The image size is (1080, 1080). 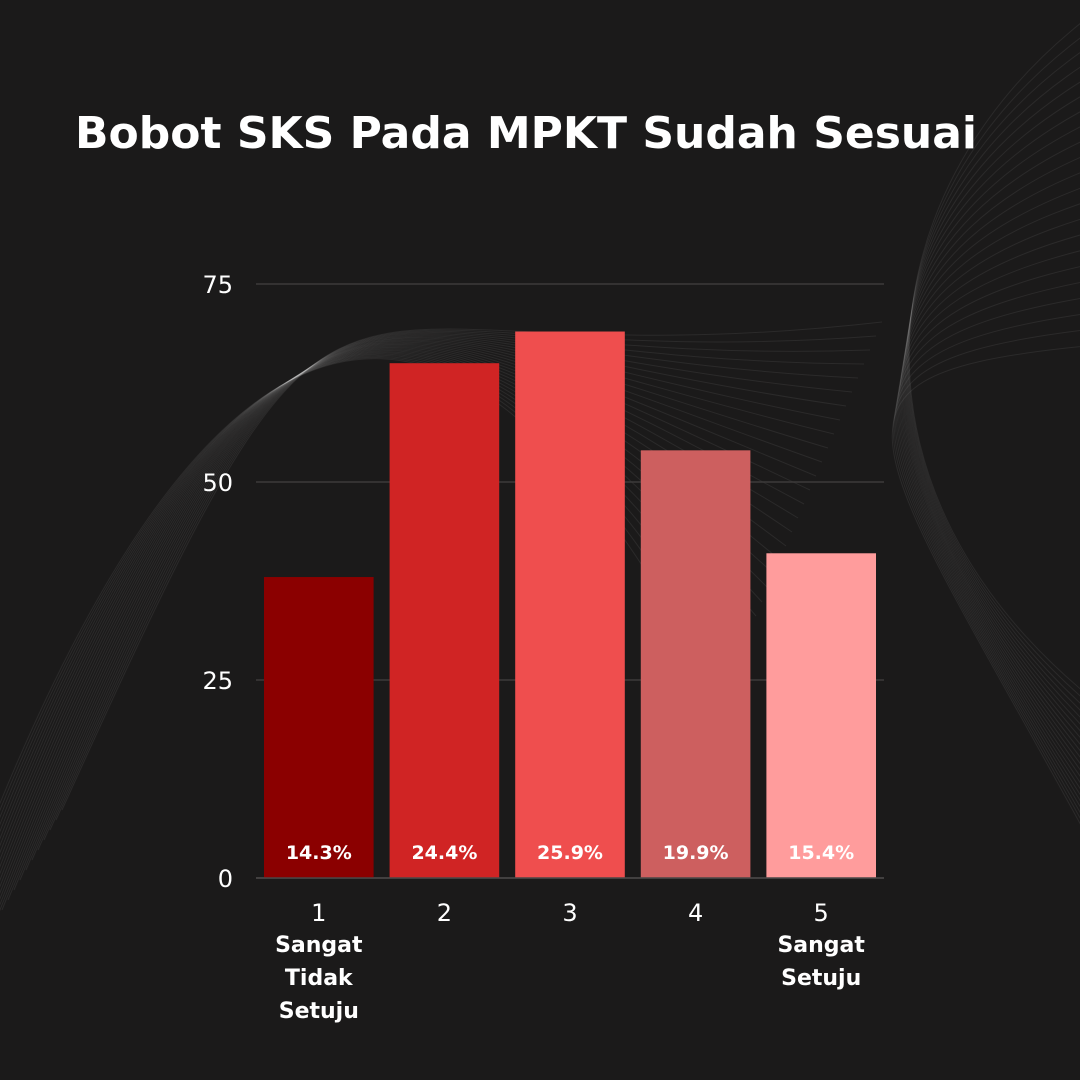 I want to click on x-tick-label: 3, so click(x=569, y=913).